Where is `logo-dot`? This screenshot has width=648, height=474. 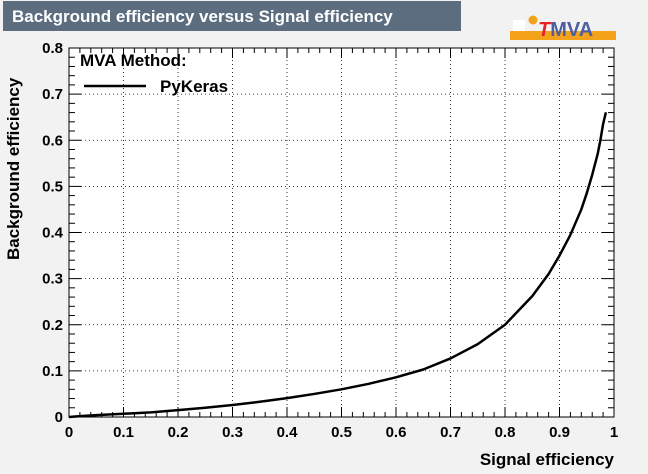
logo-dot is located at coordinates (533, 20).